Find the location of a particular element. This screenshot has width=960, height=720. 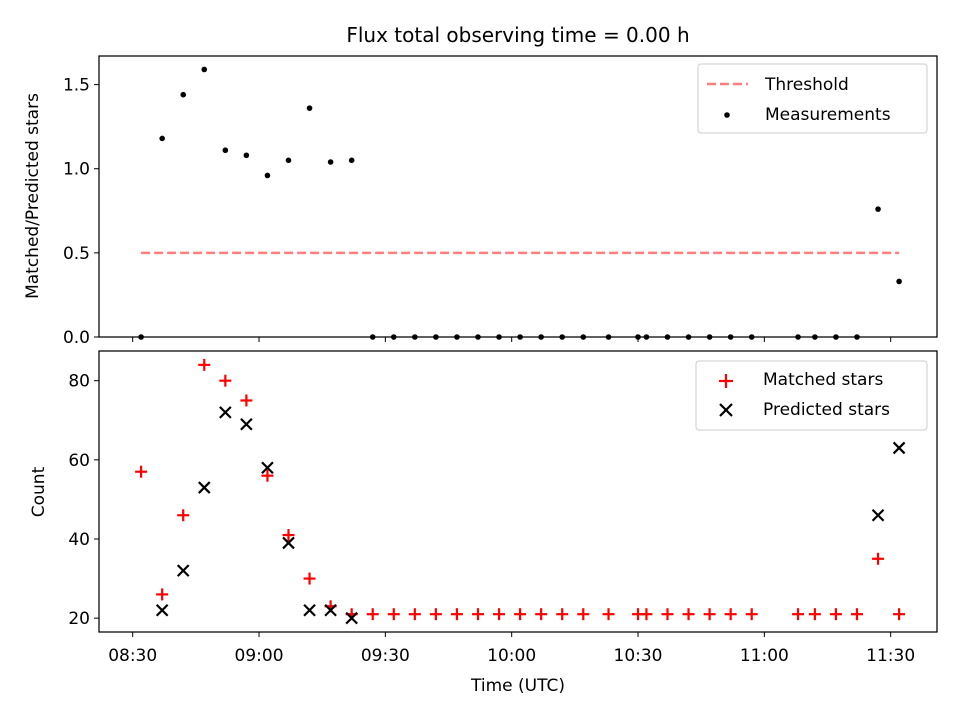

x-axis-label: Time (UTC) is located at coordinates (517, 686).